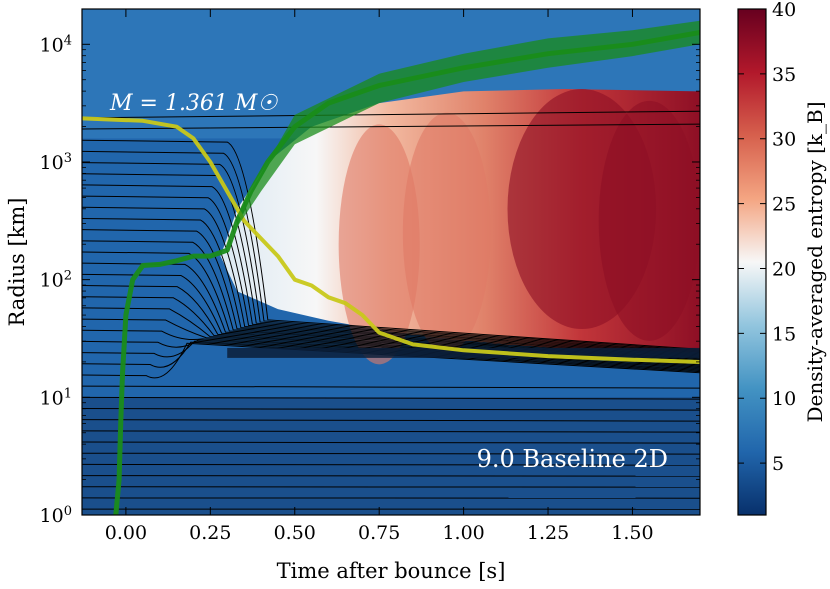 Image resolution: width=830 pixels, height=589 pixels. Describe the element at coordinates (56, 516) in the screenshot. I see `y-tick-label: 10⁰` at that location.